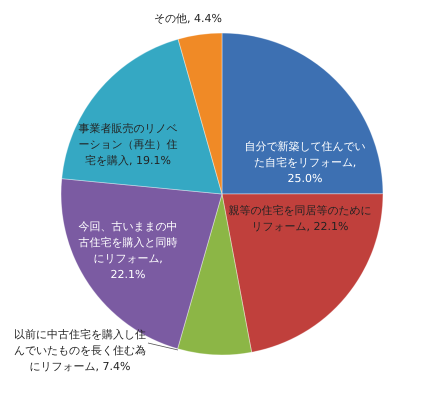 This screenshot has width=436, height=397. Describe the element at coordinates (80, 350) in the screenshot. I see `slice-label: 以前に中古住宅を購入し住んでいたものを長く住む為にリフォーム, 7.4%` at that location.